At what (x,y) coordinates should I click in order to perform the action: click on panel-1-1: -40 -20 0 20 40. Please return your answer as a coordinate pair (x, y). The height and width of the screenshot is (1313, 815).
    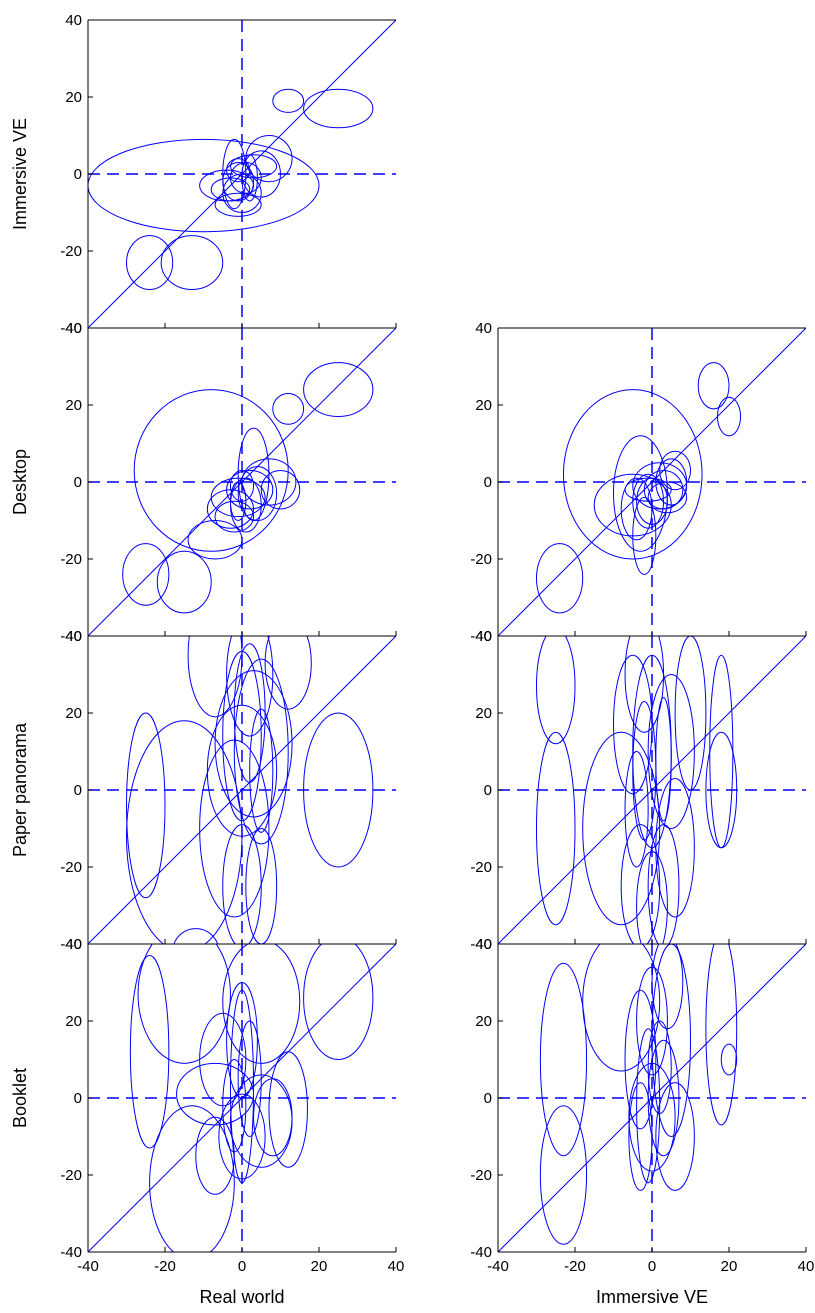
    Looking at the image, I should click on (638, 482).